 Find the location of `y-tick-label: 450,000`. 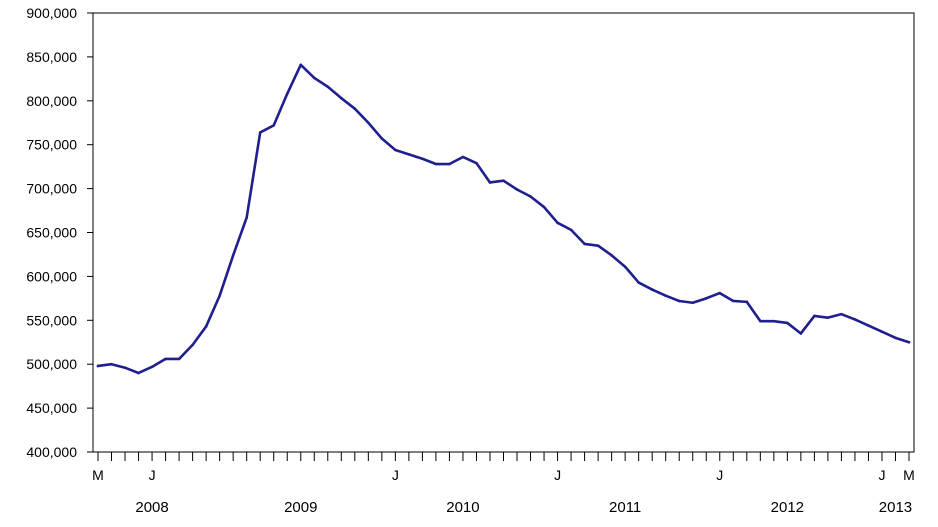

y-tick-label: 450,000 is located at coordinates (51, 408).